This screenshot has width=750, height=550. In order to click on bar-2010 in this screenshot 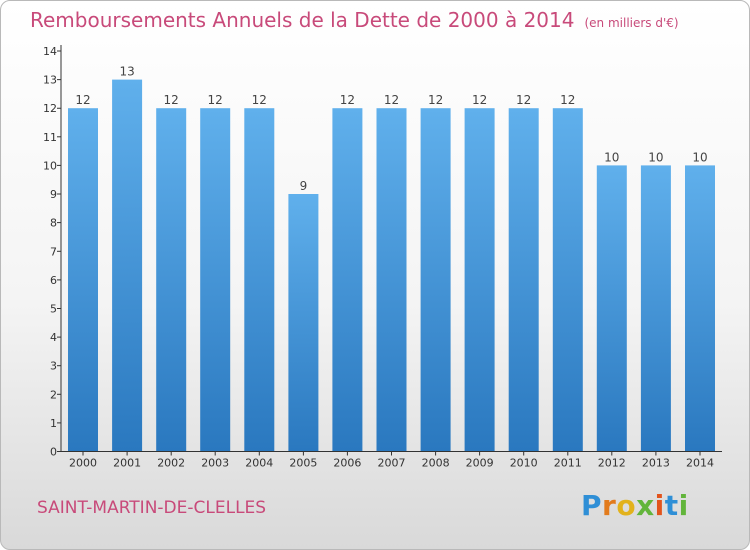, I will do `click(523, 280)`.